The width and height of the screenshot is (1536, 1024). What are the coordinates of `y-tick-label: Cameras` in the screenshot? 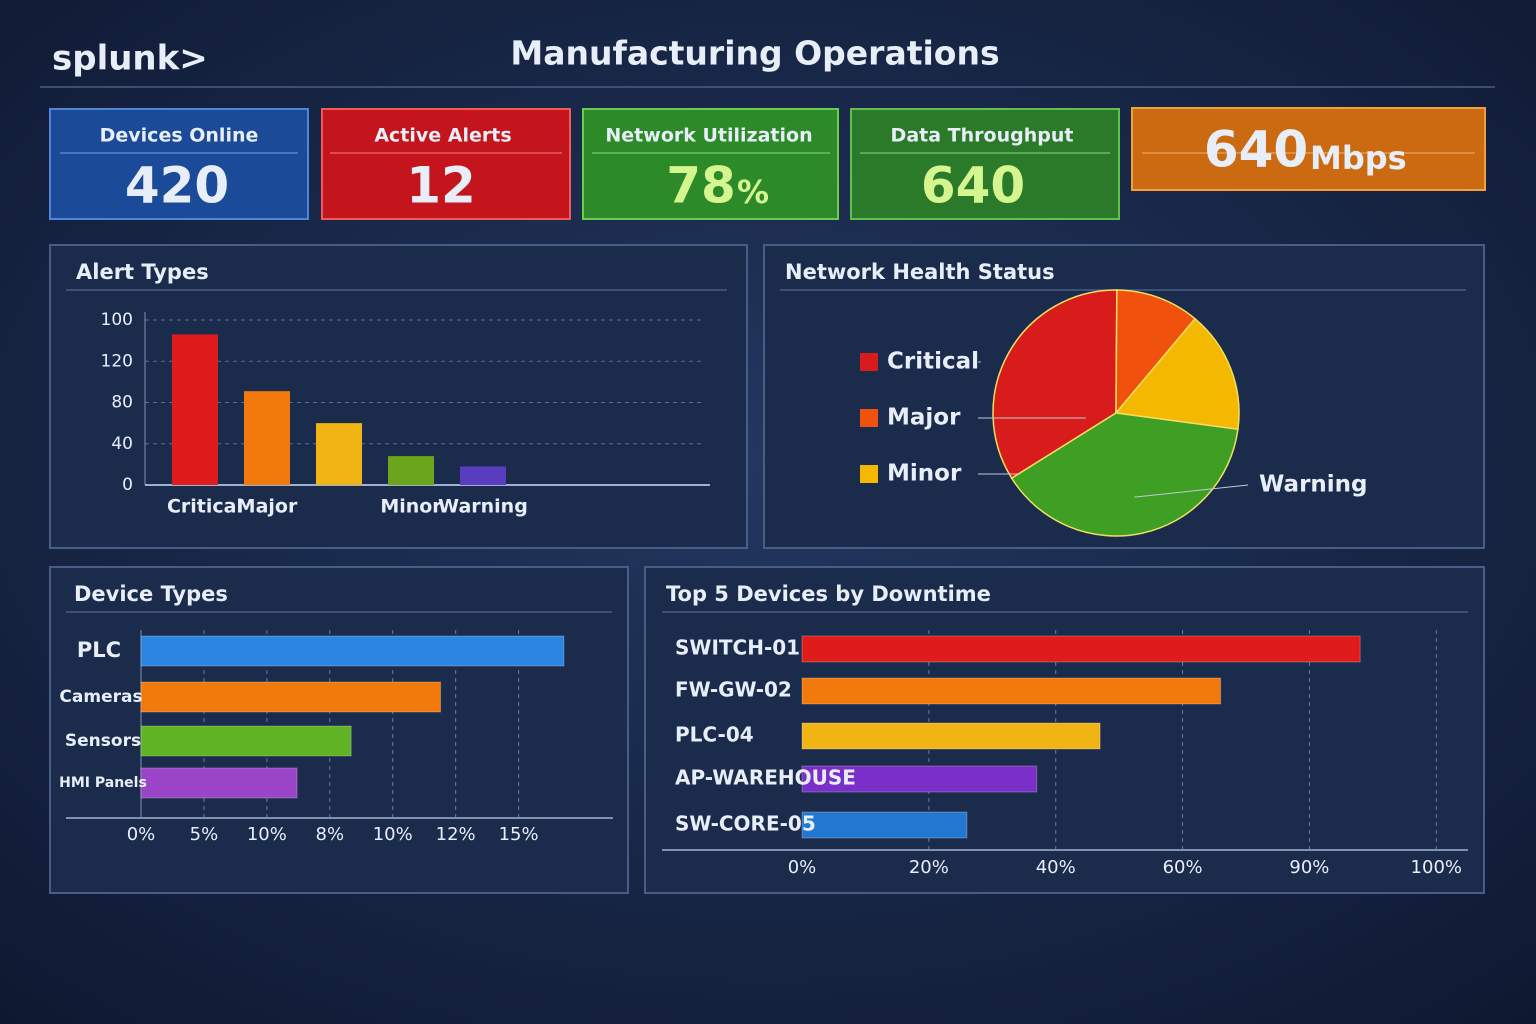 It's located at (100, 697).